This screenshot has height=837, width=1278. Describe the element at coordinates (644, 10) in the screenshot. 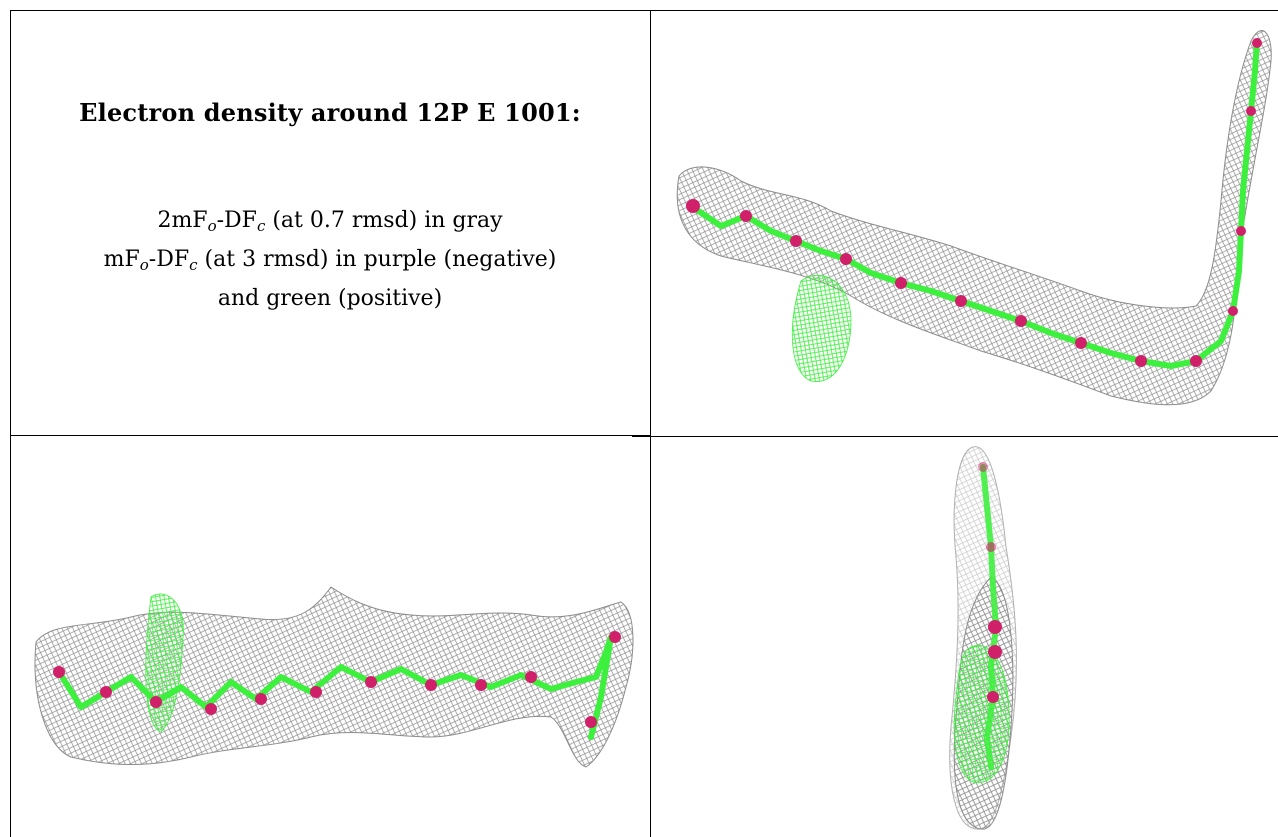

I see `table-top-rule` at that location.